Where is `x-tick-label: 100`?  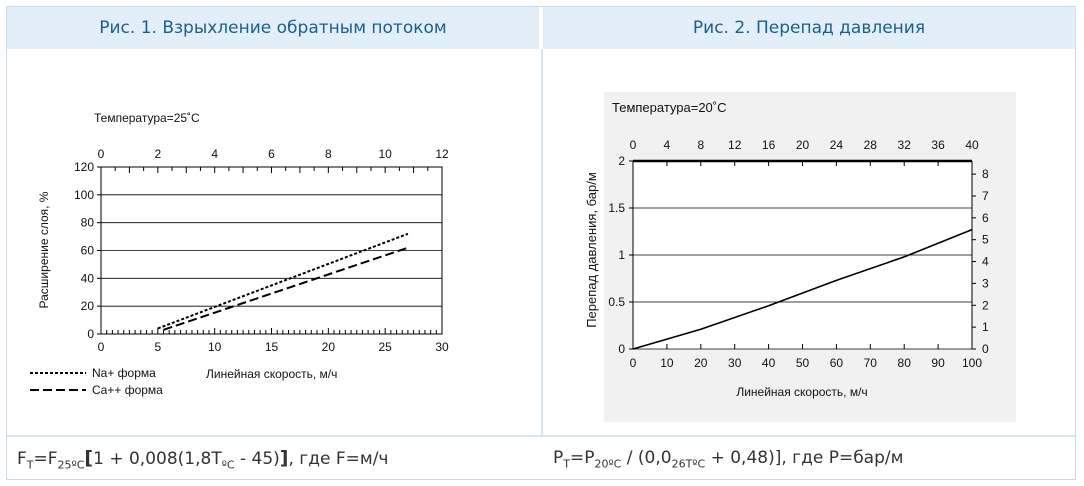 x-tick-label: 100 is located at coordinates (972, 363).